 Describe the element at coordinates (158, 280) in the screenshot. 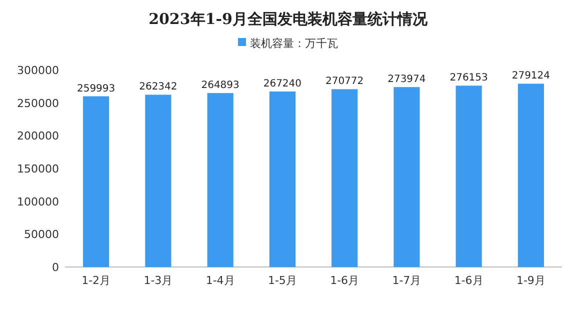

I see `x-tick-label: 1-3月` at that location.